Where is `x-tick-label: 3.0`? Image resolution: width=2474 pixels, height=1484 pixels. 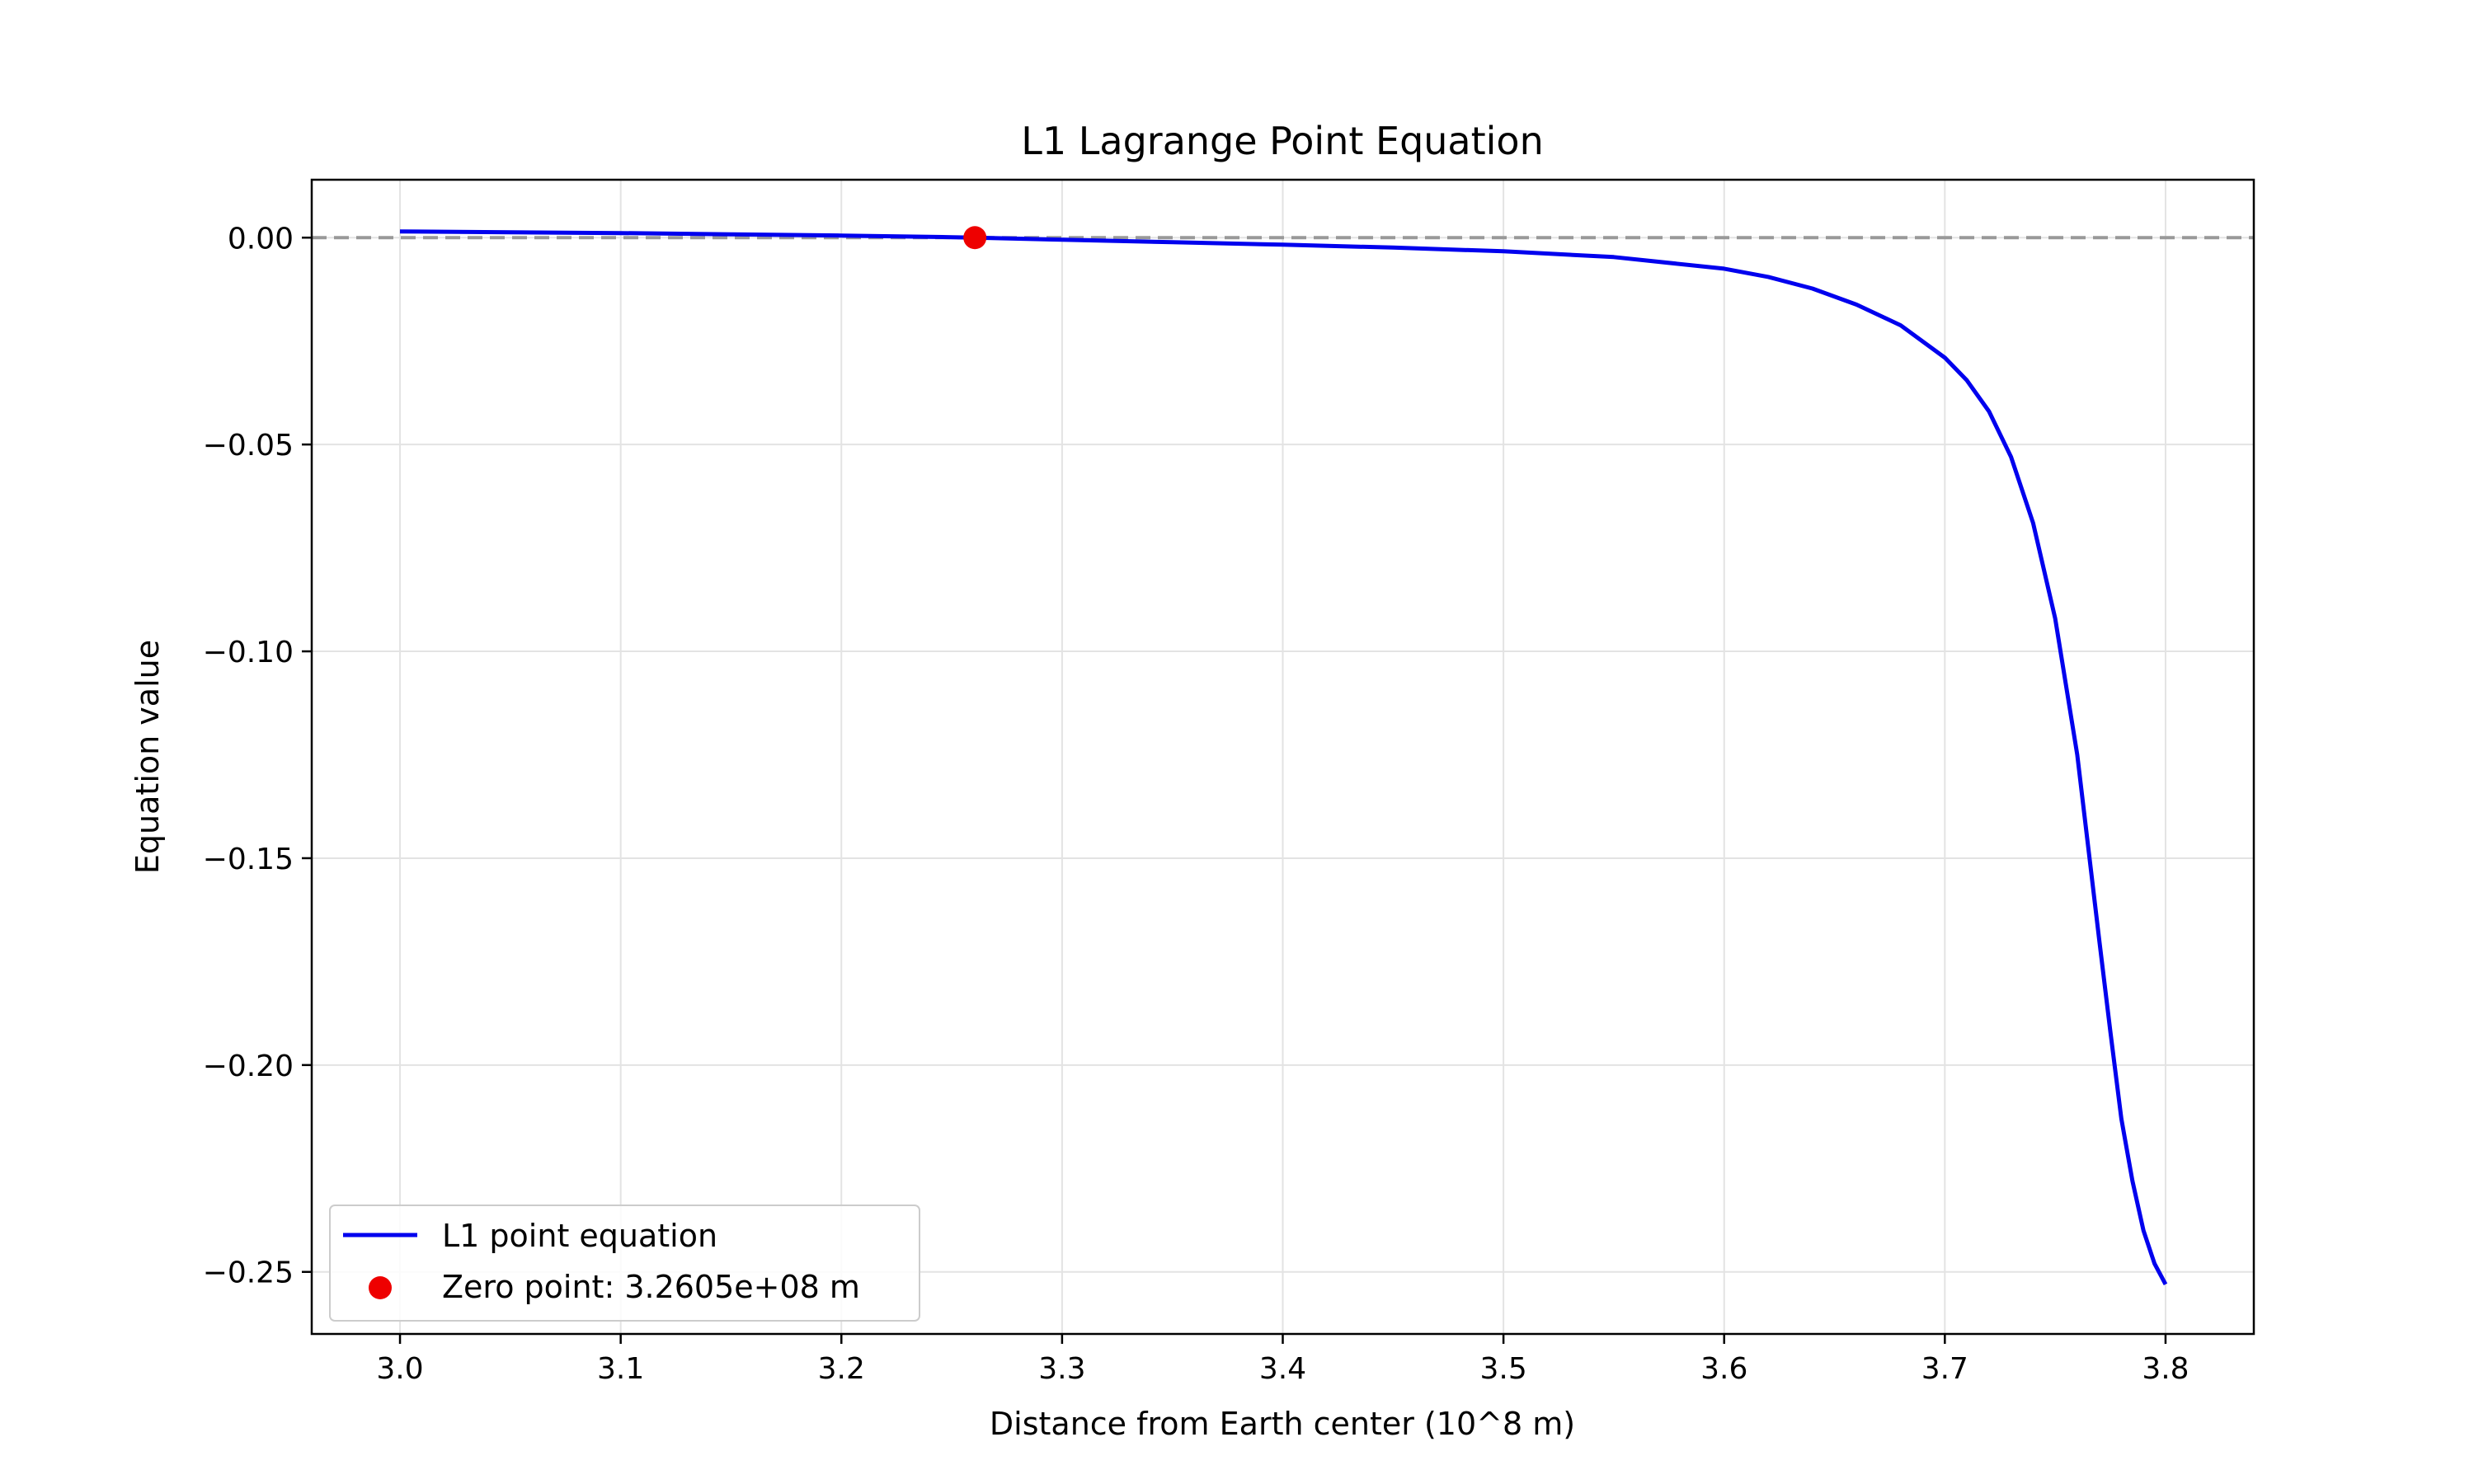
x-tick-label: 3.0 is located at coordinates (399, 1369).